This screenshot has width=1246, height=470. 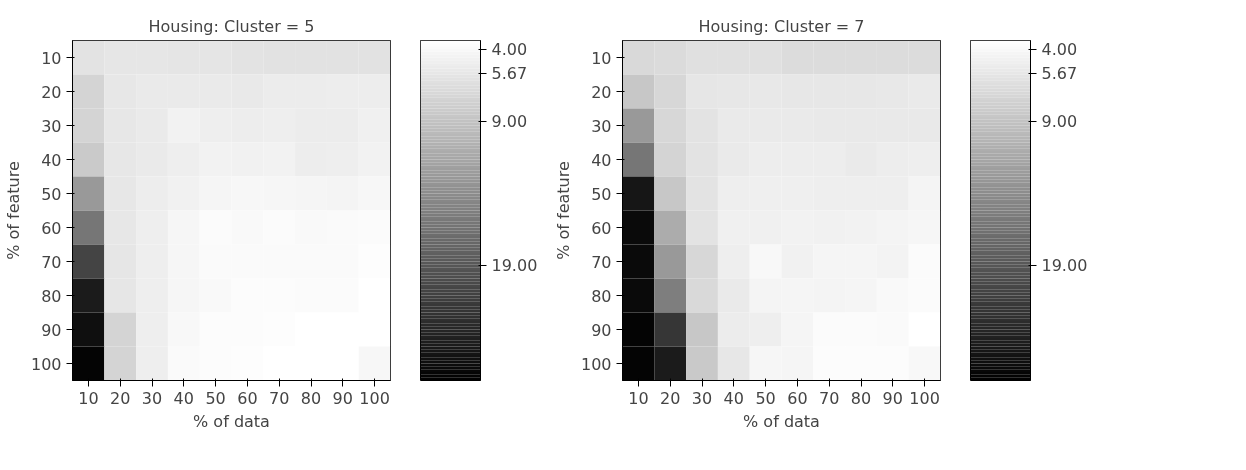 I want to click on chart-title: Housing: Cluster = 5, so click(x=231, y=26).